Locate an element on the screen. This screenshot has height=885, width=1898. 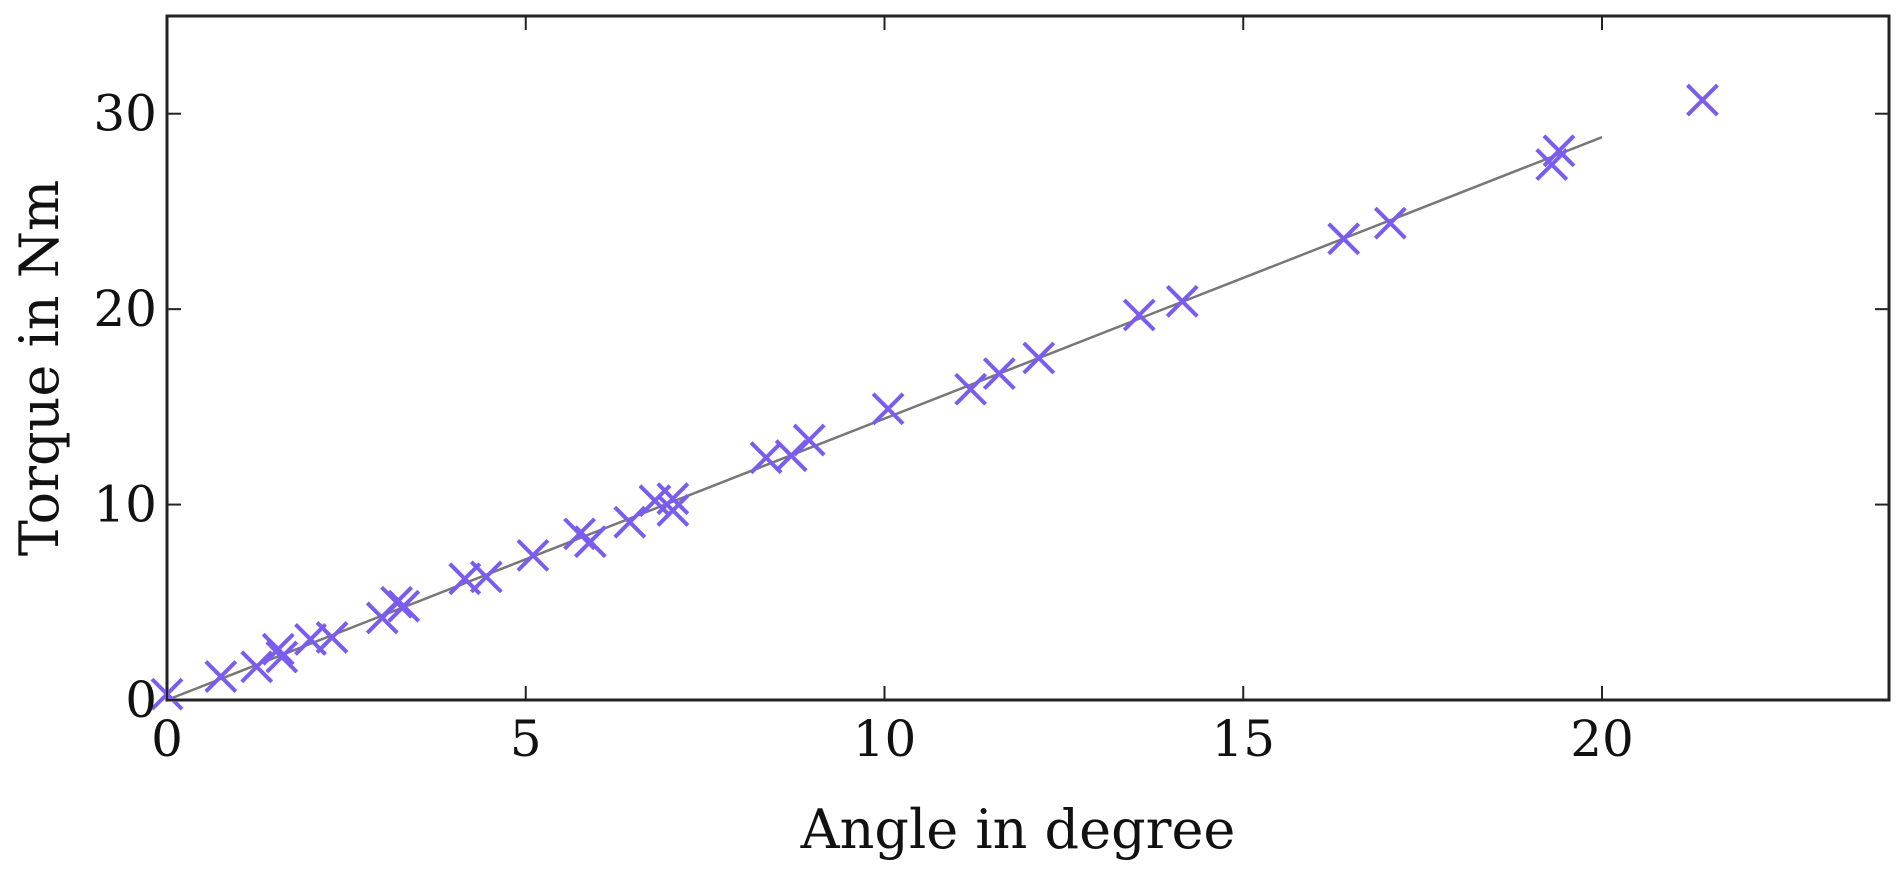
x-tick-label: 0 is located at coordinates (167, 739).